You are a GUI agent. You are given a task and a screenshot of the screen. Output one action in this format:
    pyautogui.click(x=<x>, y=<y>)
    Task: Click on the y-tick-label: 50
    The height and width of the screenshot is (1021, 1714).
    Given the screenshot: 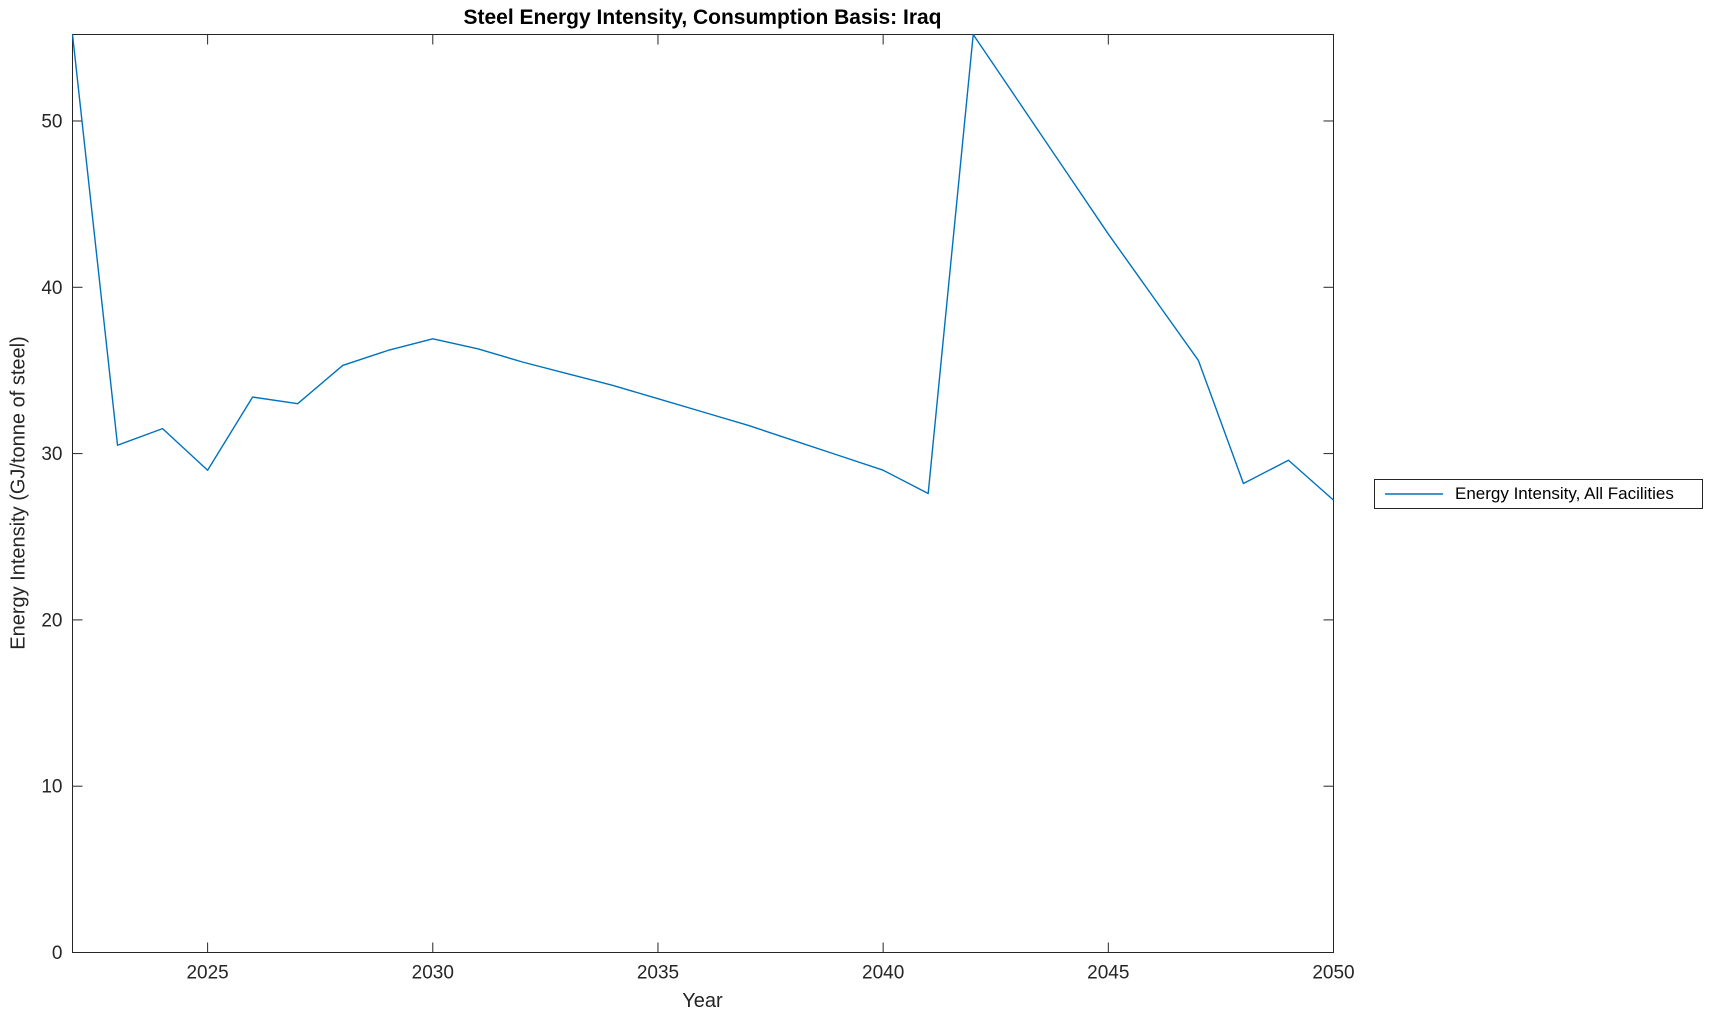 What is the action you would take?
    pyautogui.click(x=51, y=121)
    